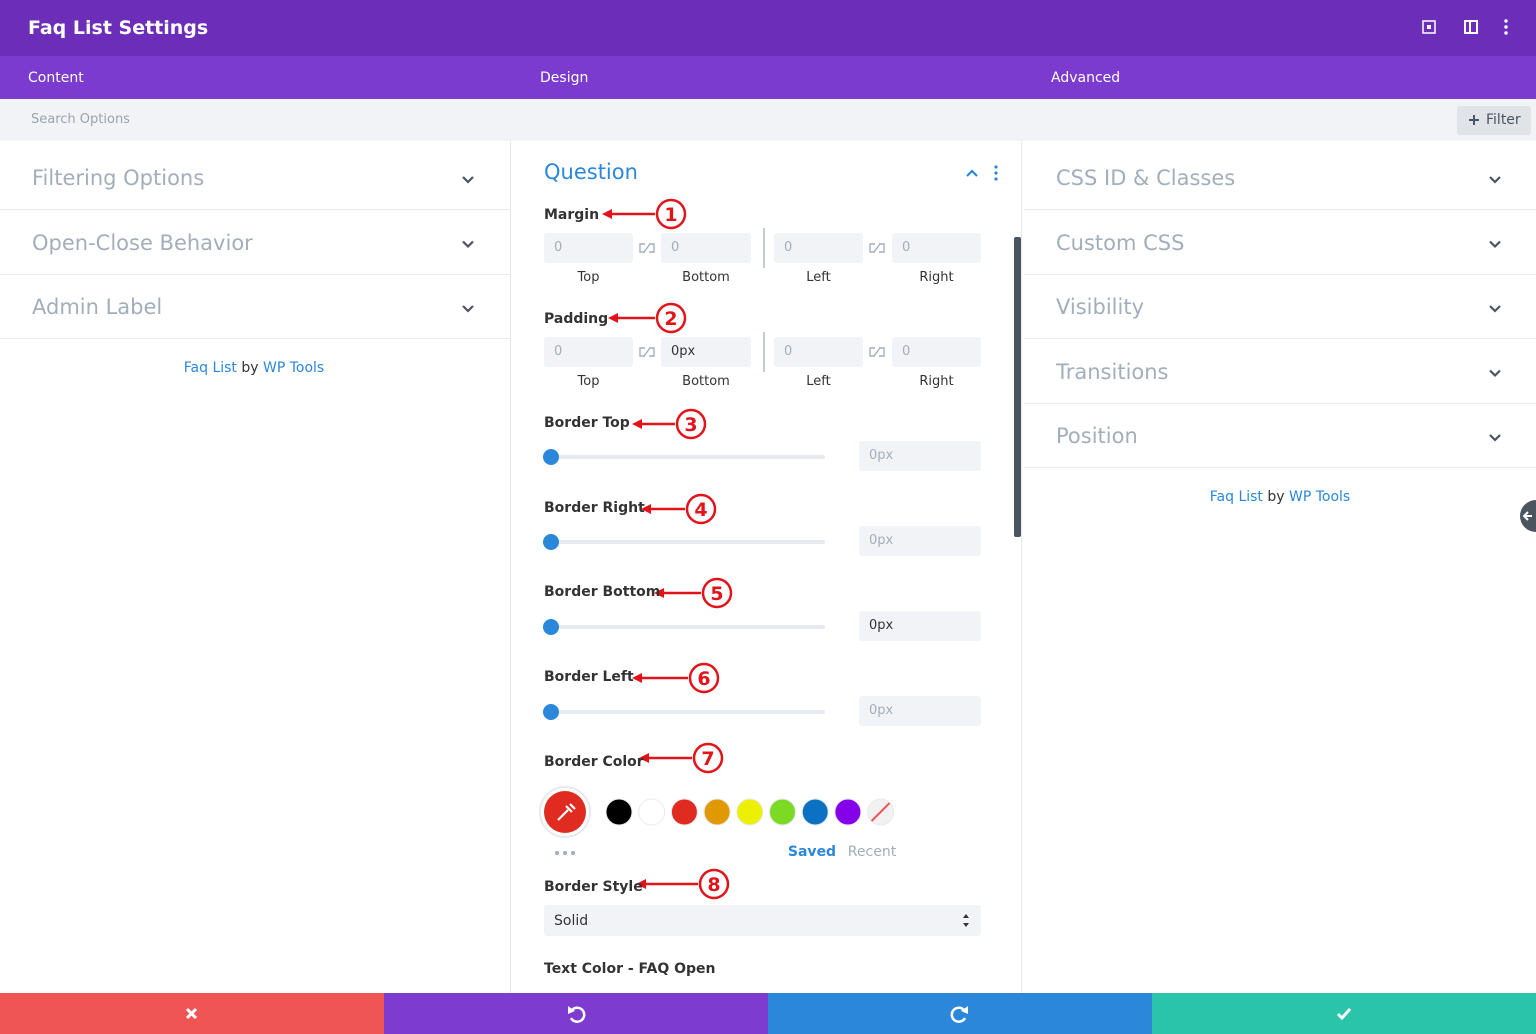  What do you see at coordinates (1112, 371) in the screenshot?
I see `section-title: Transitions` at bounding box center [1112, 371].